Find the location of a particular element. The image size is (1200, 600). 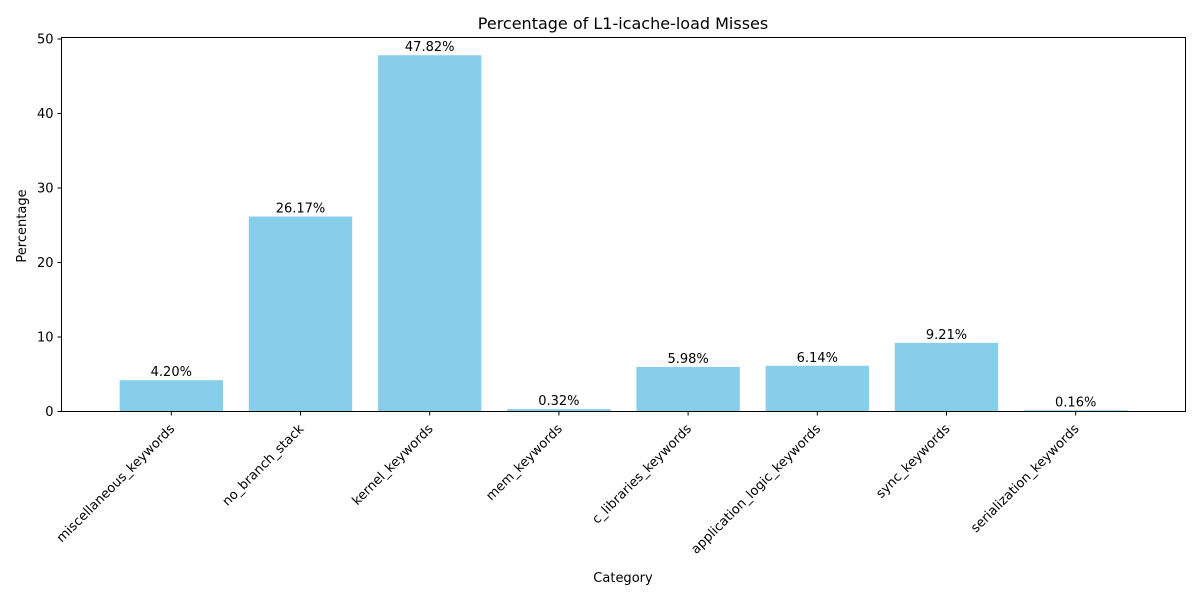

y-axis-ticks: 0 10 20 30 40 50 is located at coordinates (49, 226).